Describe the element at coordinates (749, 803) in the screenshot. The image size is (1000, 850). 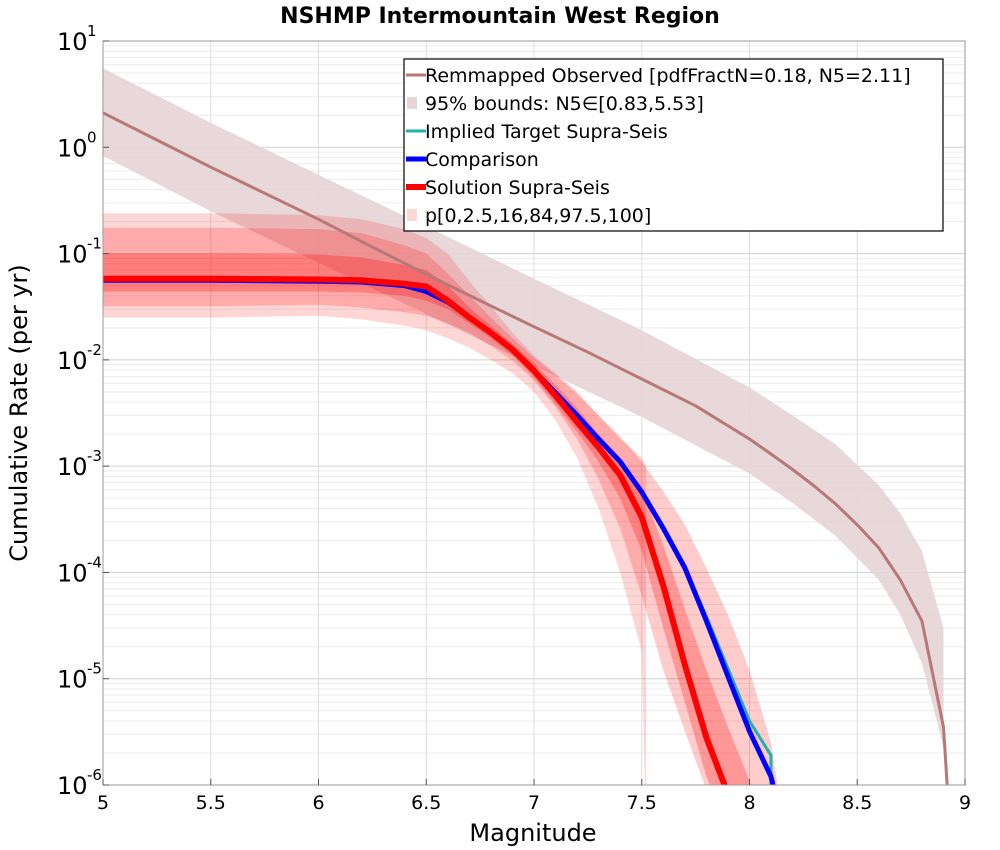
I see `x-tick-label: 8` at that location.